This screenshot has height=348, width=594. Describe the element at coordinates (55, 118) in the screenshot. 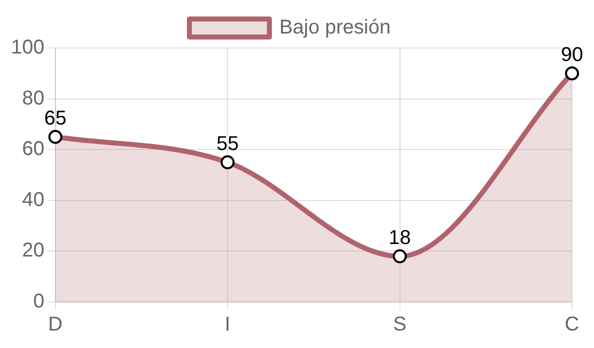

I see `data-label: 65` at that location.